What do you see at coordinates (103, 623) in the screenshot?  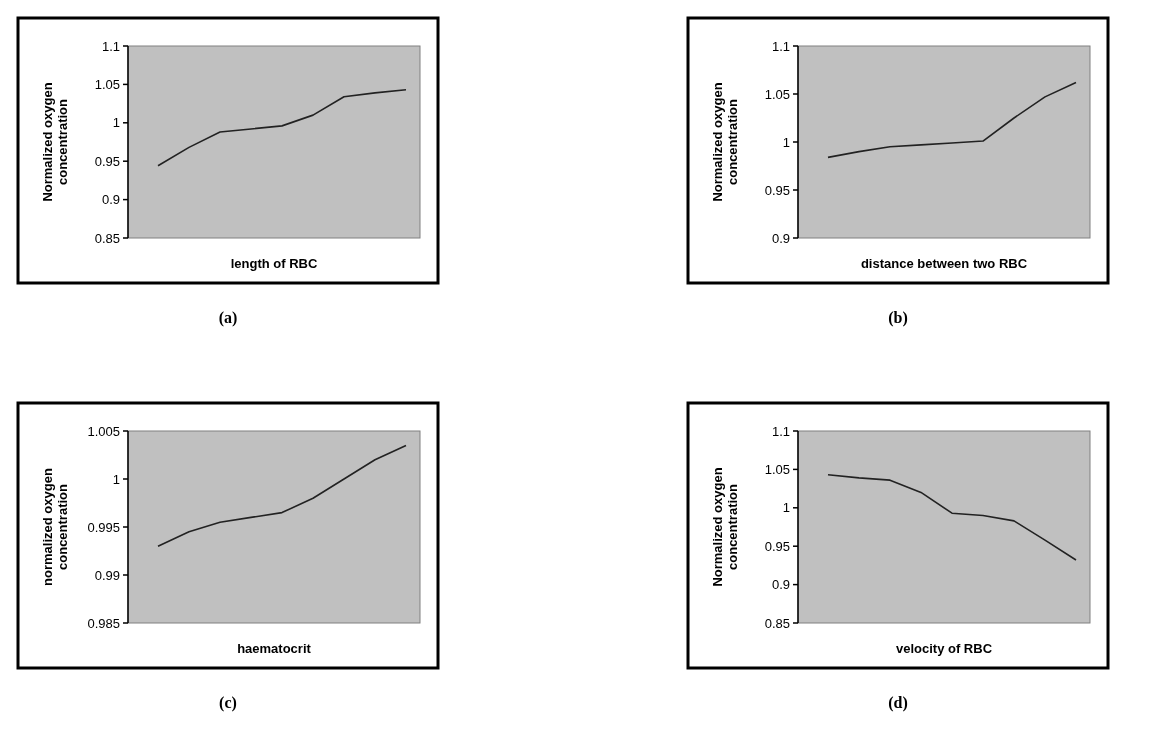 I see `y-tick-label: 0.985` at bounding box center [103, 623].